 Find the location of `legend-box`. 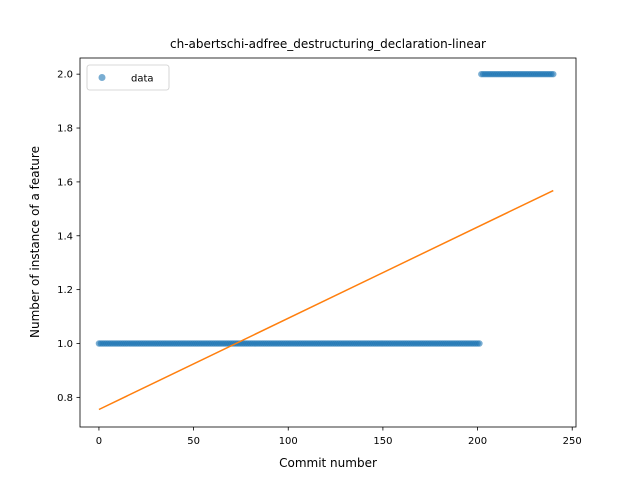

legend-box is located at coordinates (128, 77).